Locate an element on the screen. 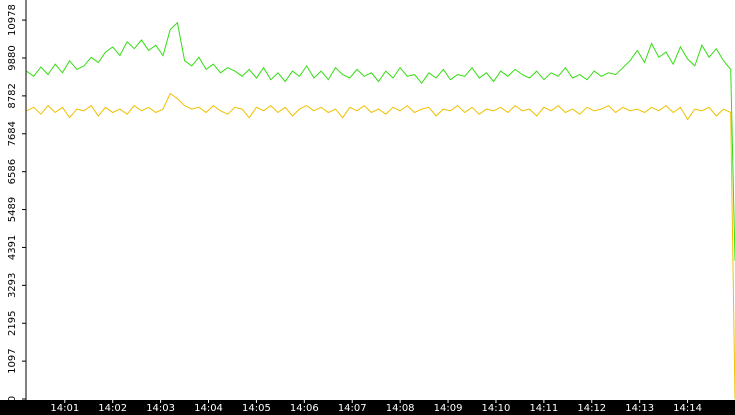  y-tick-label: 6586 is located at coordinates (12, 171).